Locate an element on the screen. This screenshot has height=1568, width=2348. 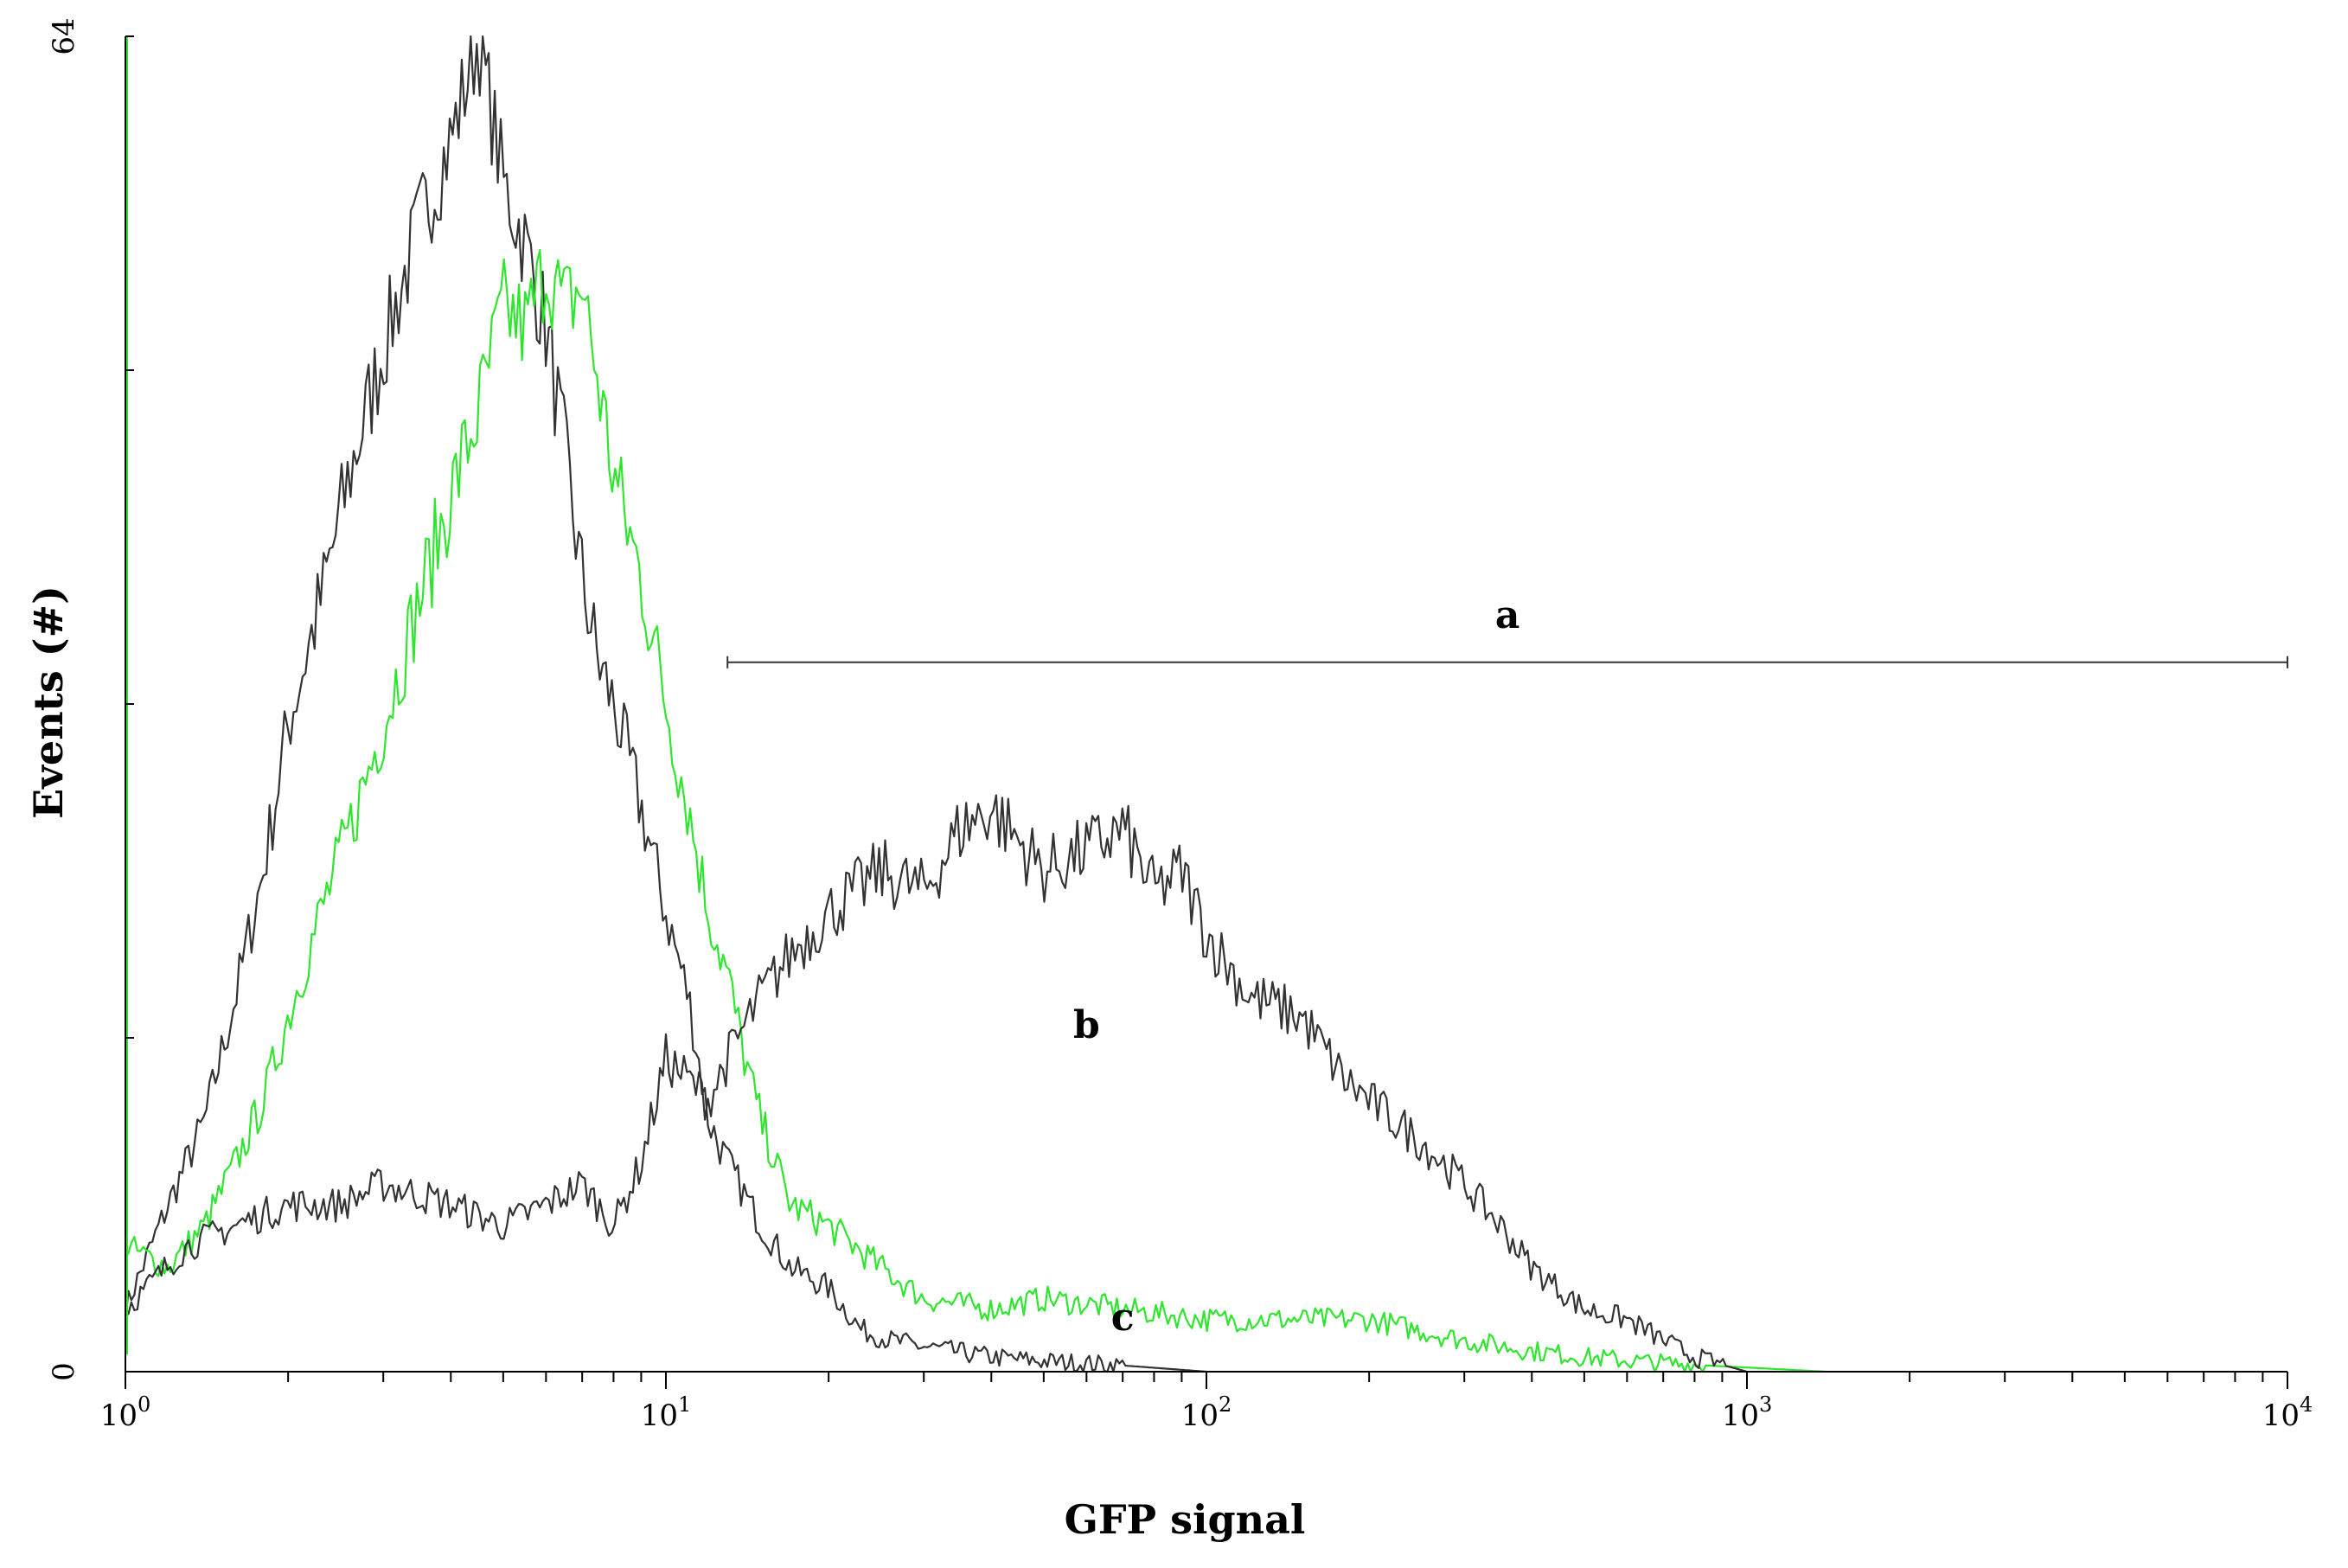
y-tick-label: 64 is located at coordinates (64, 35).